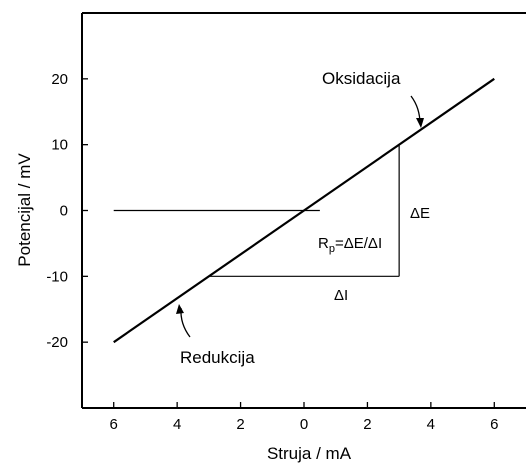 This screenshot has height=466, width=526. What do you see at coordinates (24, 210) in the screenshot?
I see `y-axis-title: Potencijal / mV` at bounding box center [24, 210].